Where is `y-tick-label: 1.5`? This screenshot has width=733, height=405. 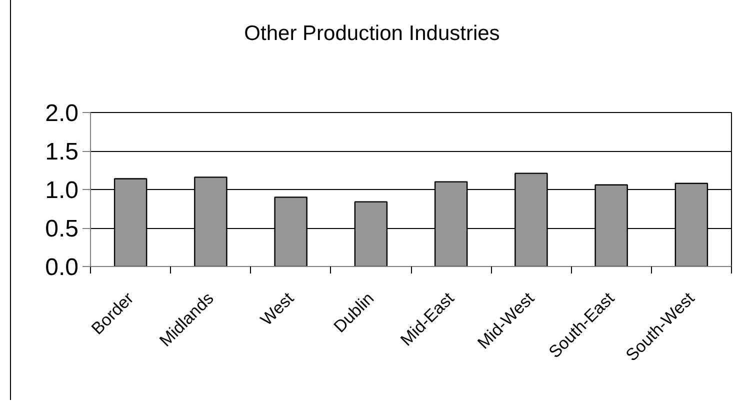
y-tick-label: 1.5 is located at coordinates (62, 152).